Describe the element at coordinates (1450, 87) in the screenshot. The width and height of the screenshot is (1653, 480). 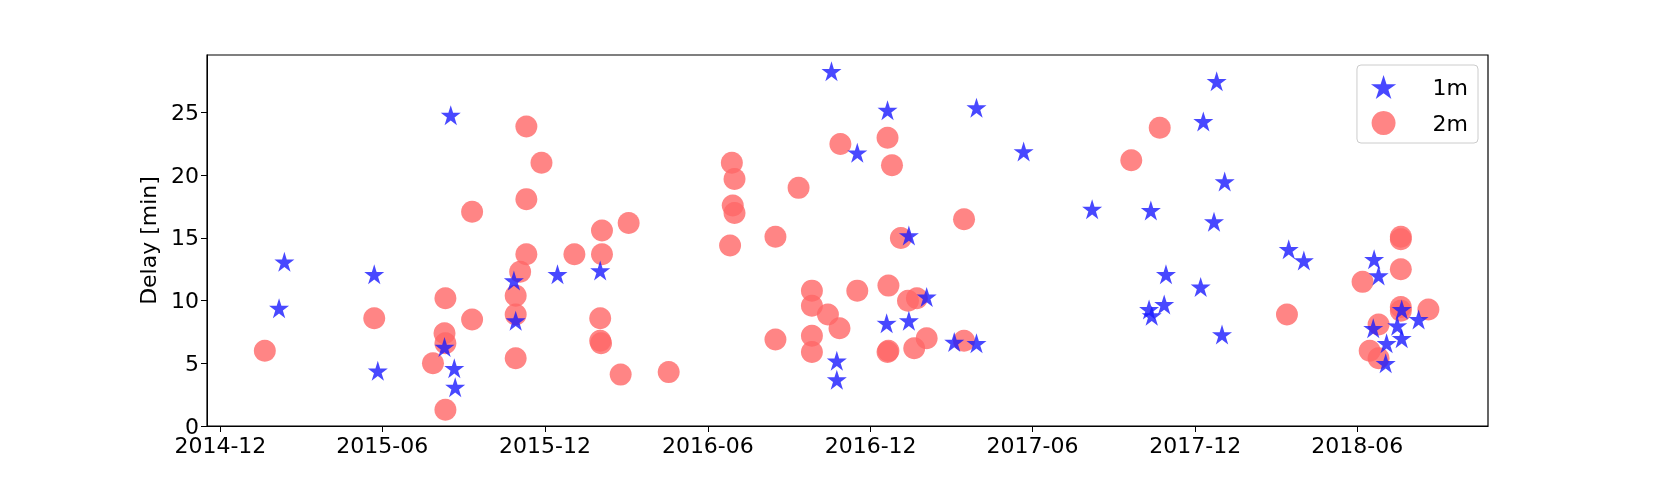
I see `legend-label: 1m` at that location.